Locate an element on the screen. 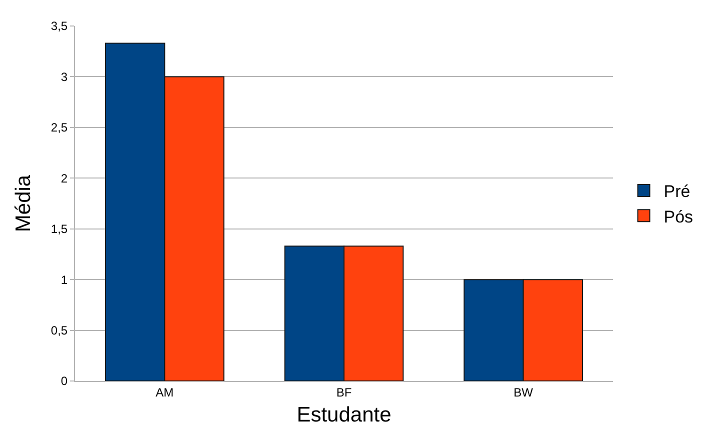 This screenshot has height=441, width=711. y-axis-title: Média is located at coordinates (24, 203).